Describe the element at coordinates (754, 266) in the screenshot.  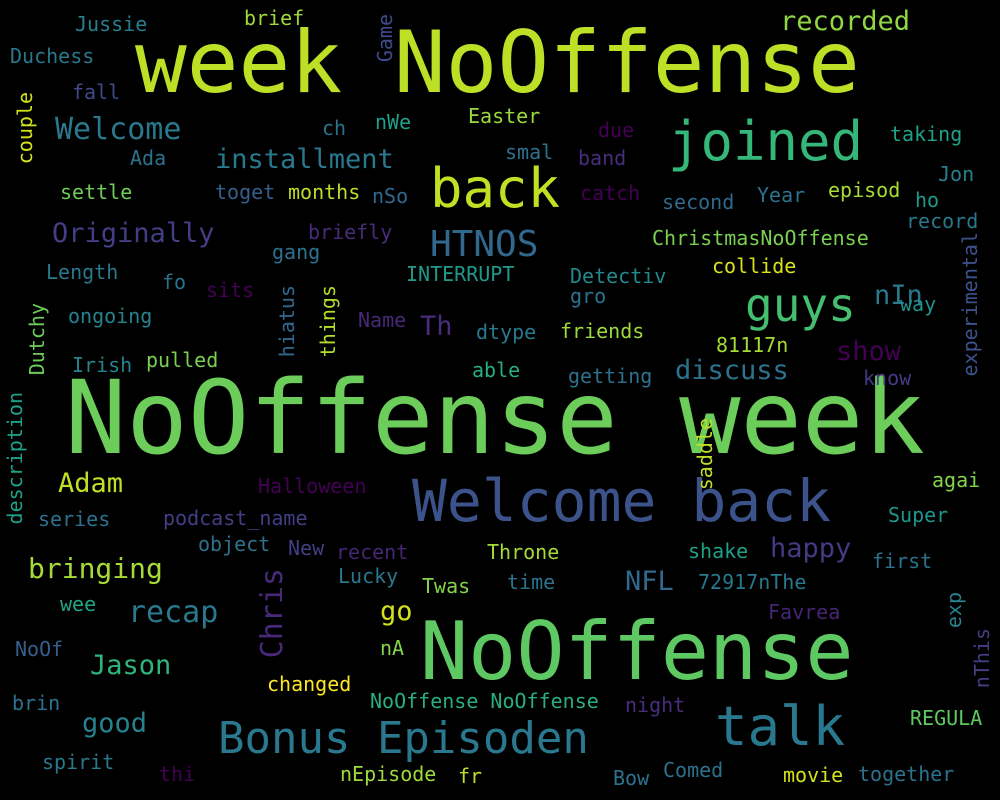
I see `word-collide: collide` at that location.